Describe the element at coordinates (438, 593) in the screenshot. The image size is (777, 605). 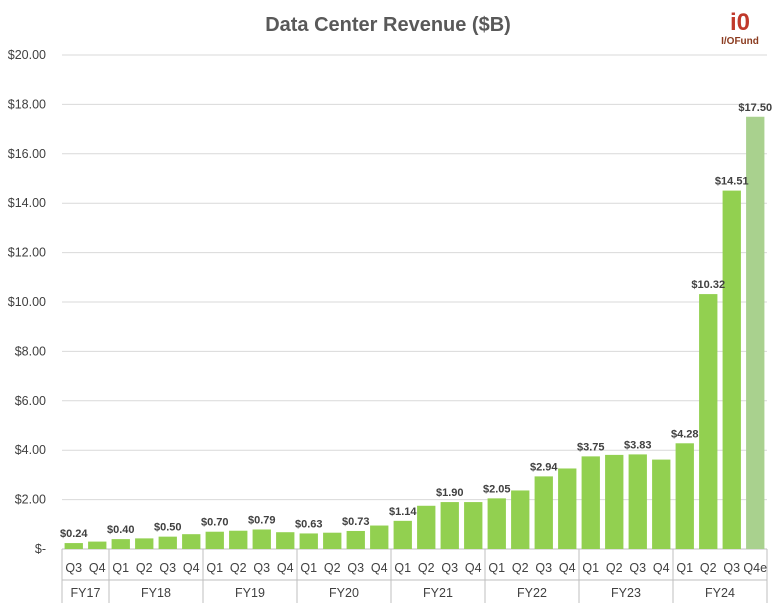
I see `x-group-label: FY21` at that location.